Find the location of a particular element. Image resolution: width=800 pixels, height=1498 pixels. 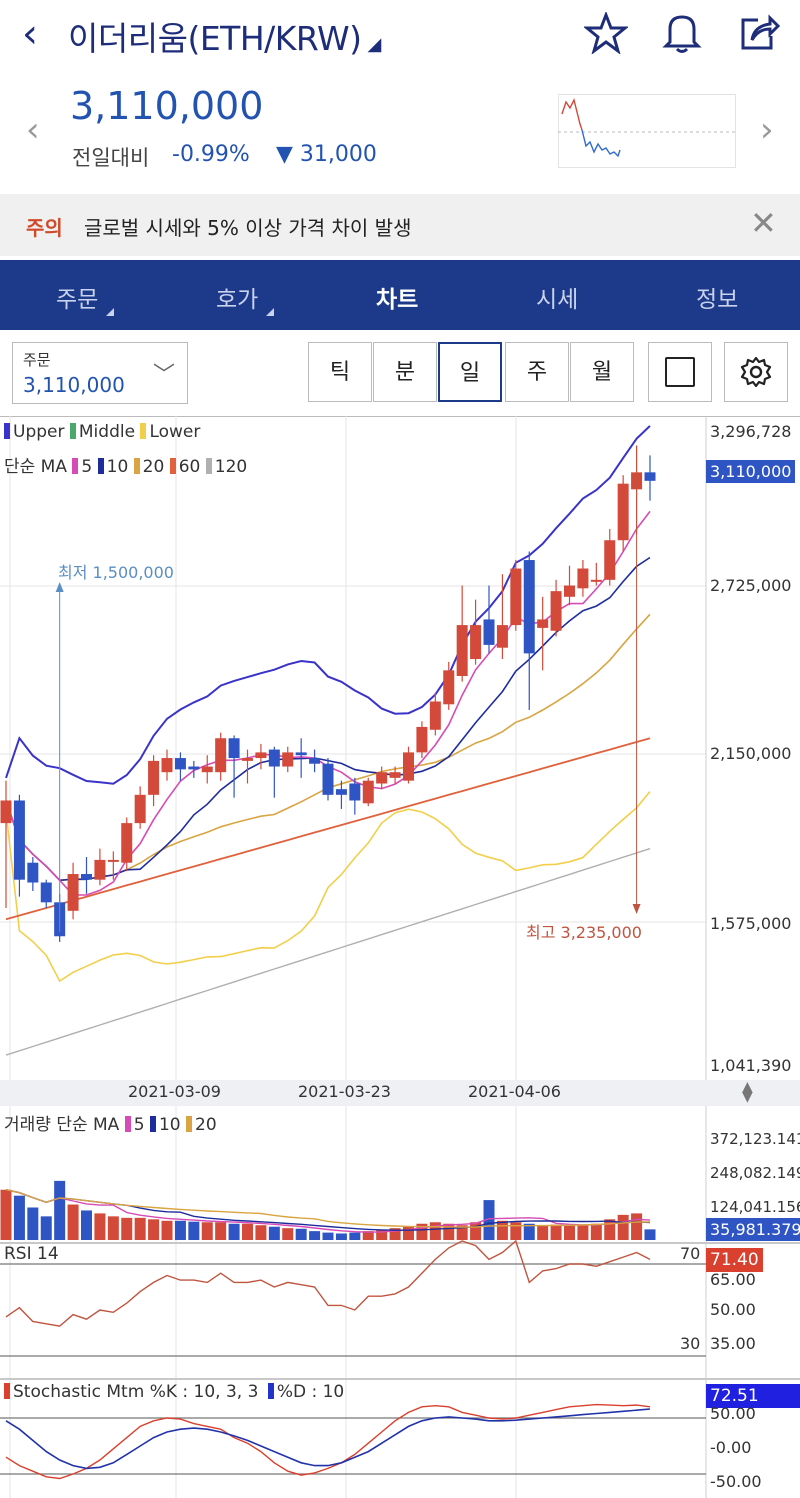

down-arrow-icon: ▼ is located at coordinates (284, 154).